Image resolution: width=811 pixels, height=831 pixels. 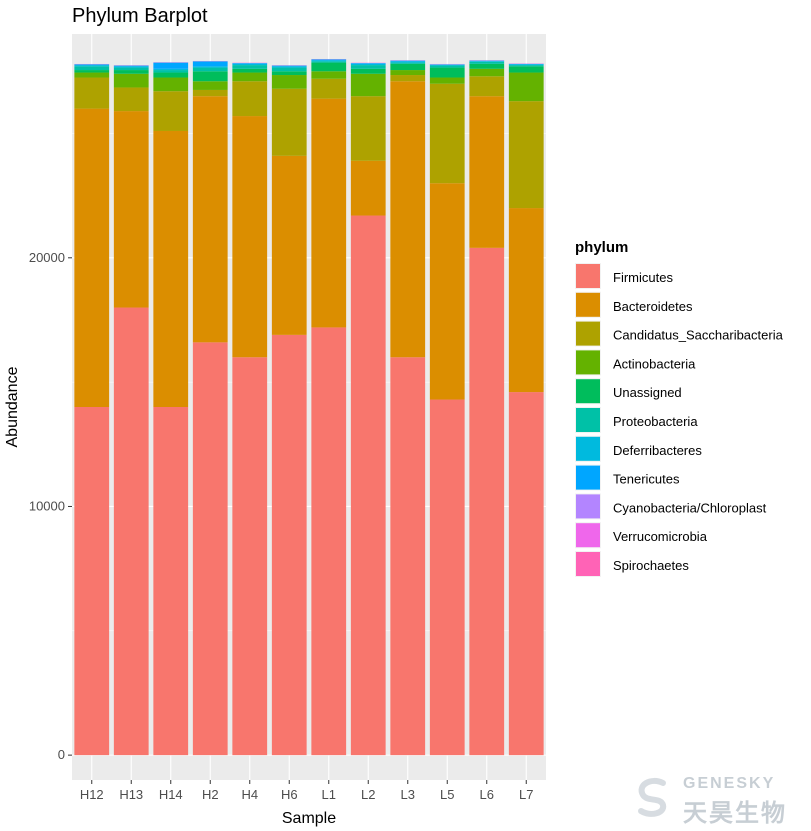 What do you see at coordinates (654, 363) in the screenshot?
I see `legend-label: Actinobacteria` at bounding box center [654, 363].